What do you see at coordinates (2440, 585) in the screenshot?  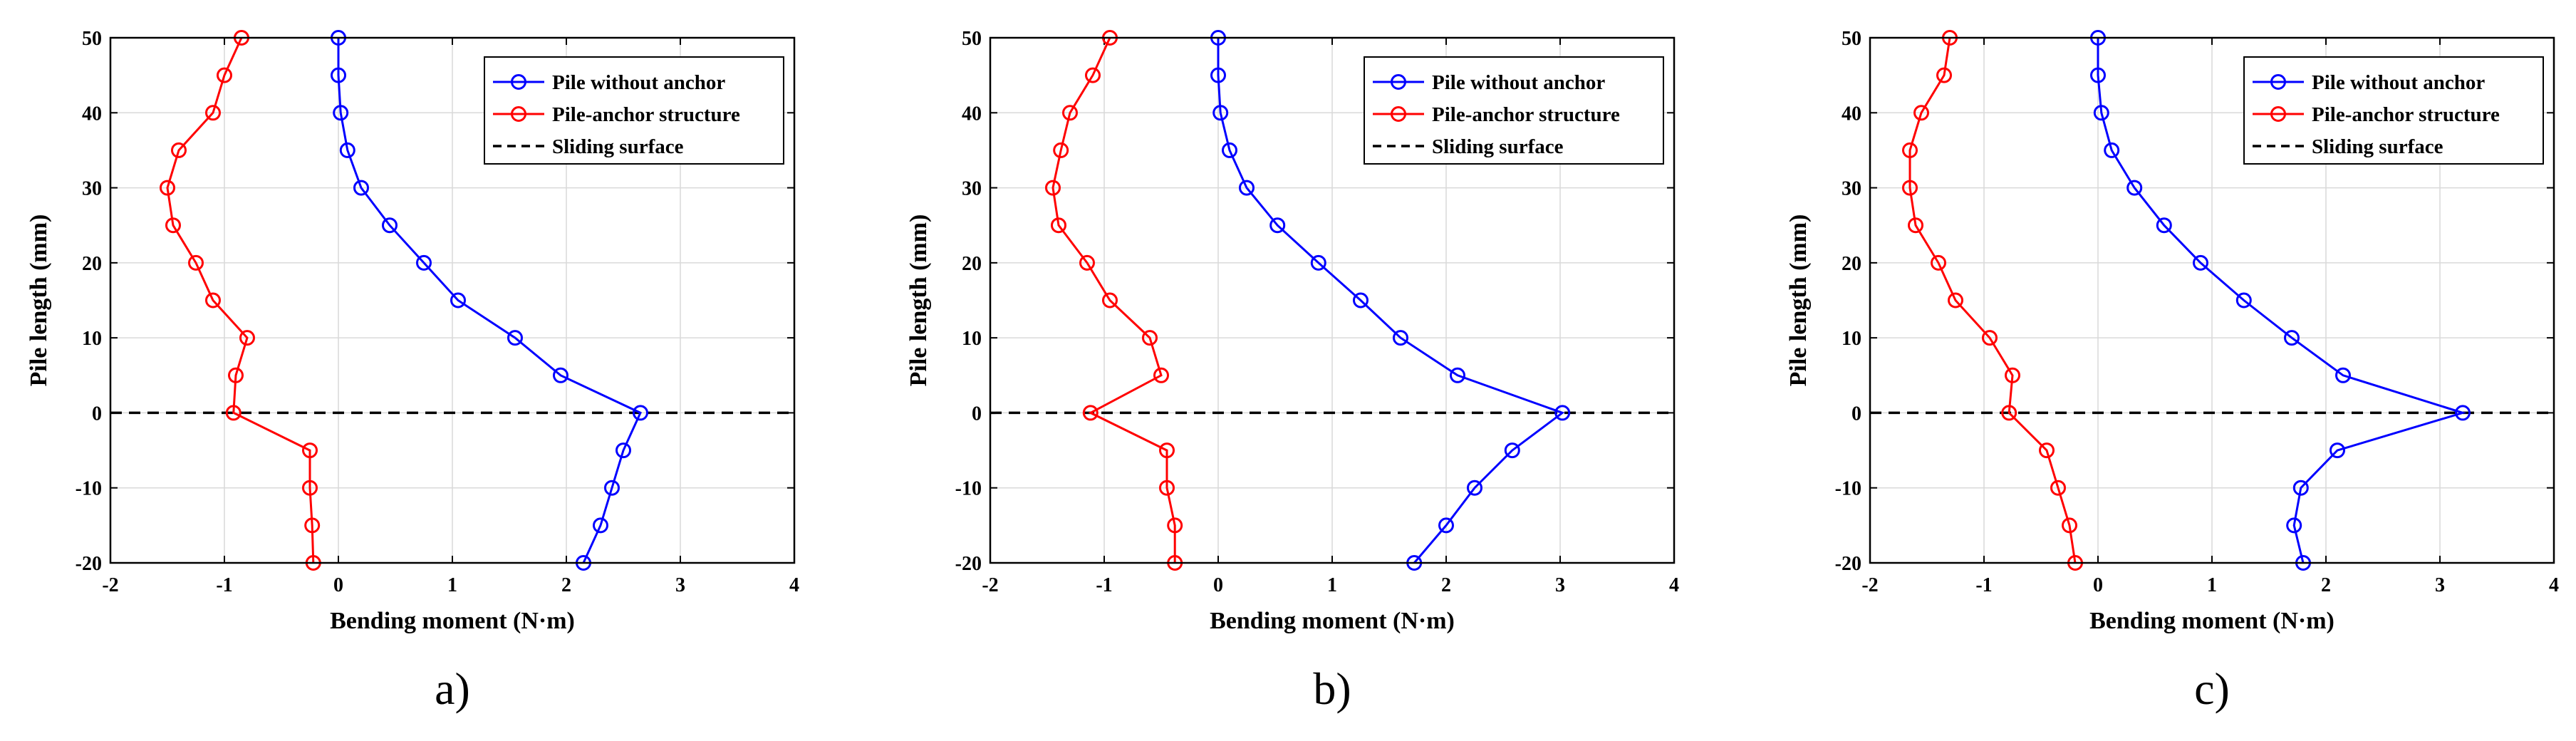 I see `x-tick-label: 3` at bounding box center [2440, 585].